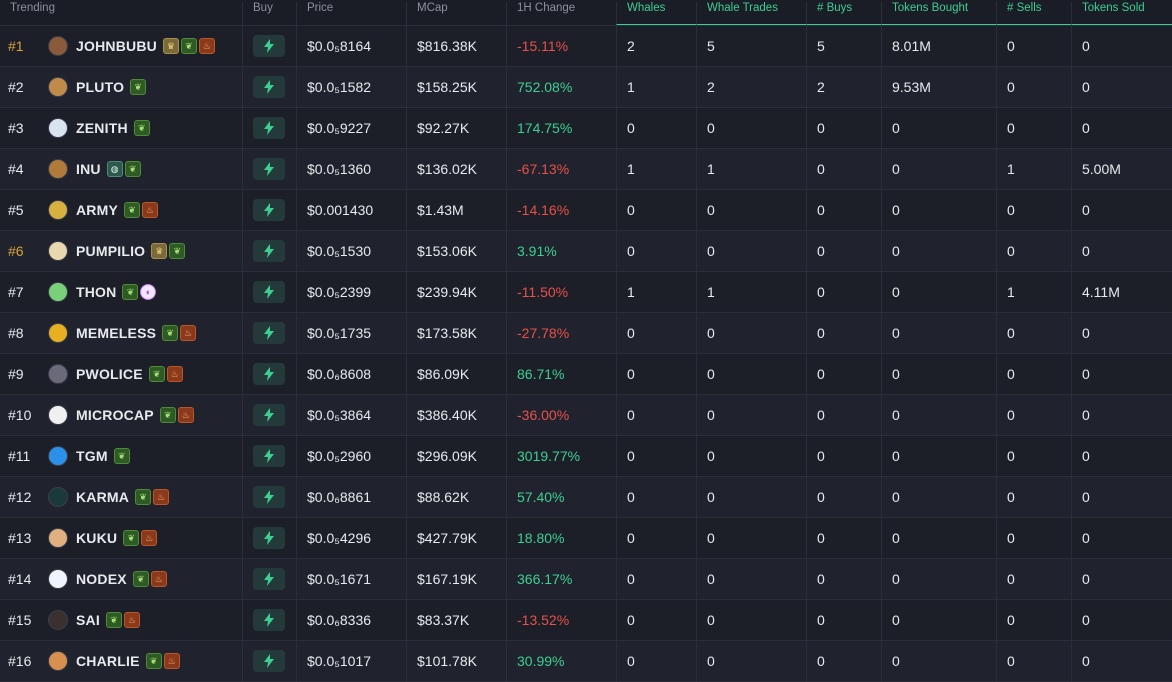 Image resolution: width=1172 pixels, height=682 pixels. I want to click on header-change: 1H Change, so click(561, 13).